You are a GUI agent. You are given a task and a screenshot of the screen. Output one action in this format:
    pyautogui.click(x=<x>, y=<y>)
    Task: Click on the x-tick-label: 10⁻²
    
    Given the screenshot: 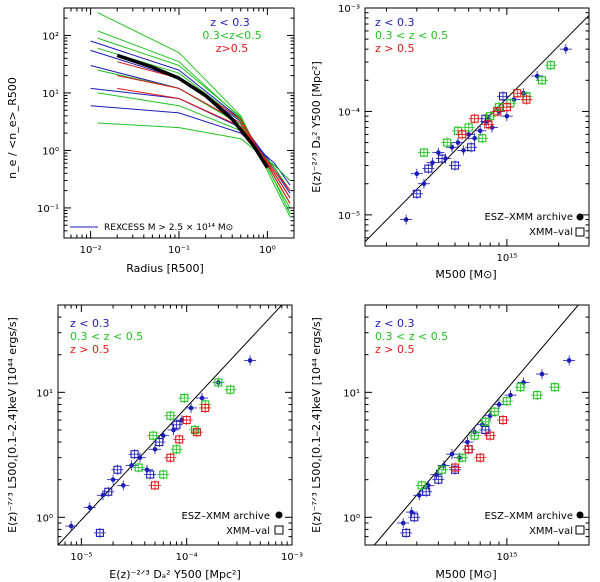 What is the action you would take?
    pyautogui.click(x=91, y=250)
    